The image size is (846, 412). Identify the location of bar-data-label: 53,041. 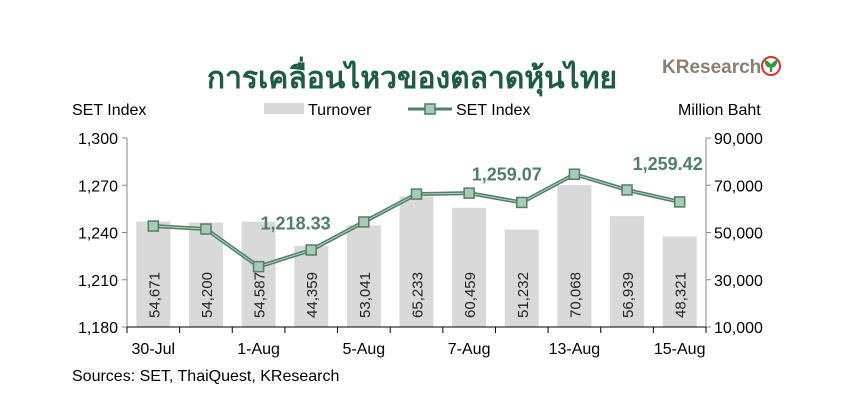
(365, 295).